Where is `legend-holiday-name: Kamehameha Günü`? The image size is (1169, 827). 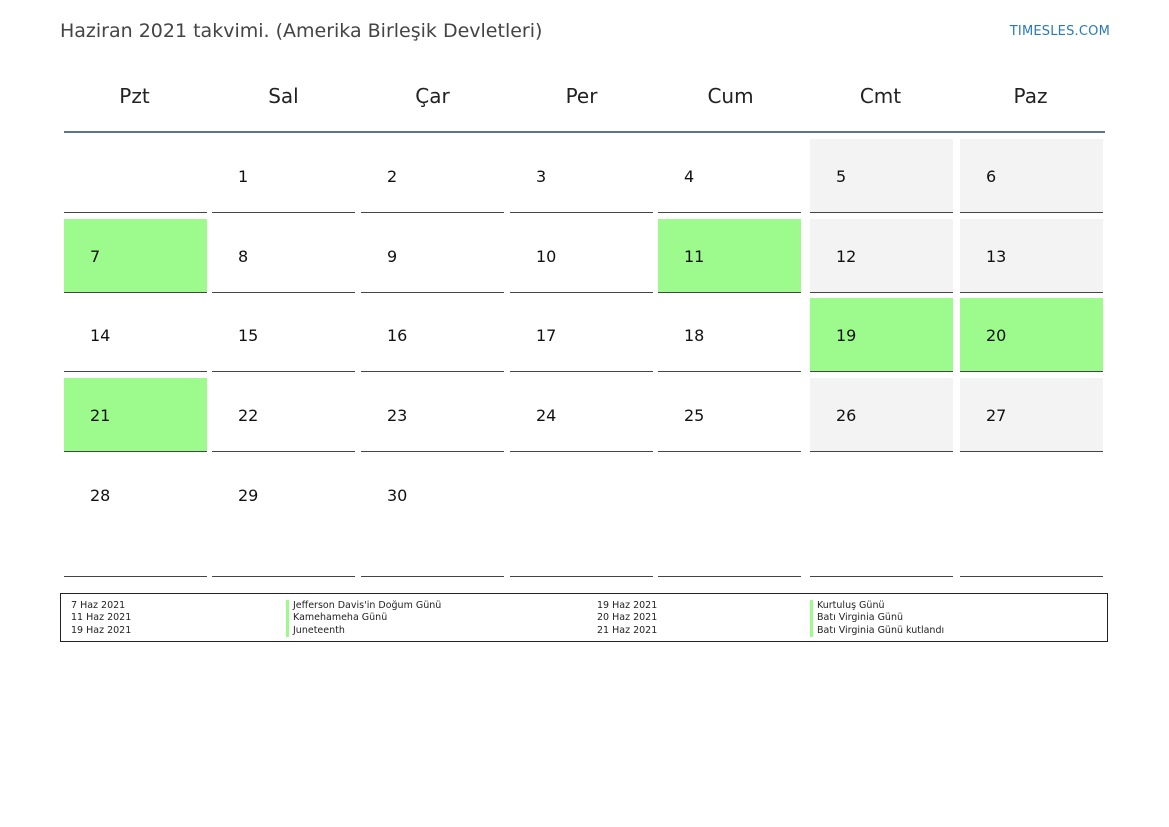 legend-holiday-name: Kamehameha Günü is located at coordinates (363, 618).